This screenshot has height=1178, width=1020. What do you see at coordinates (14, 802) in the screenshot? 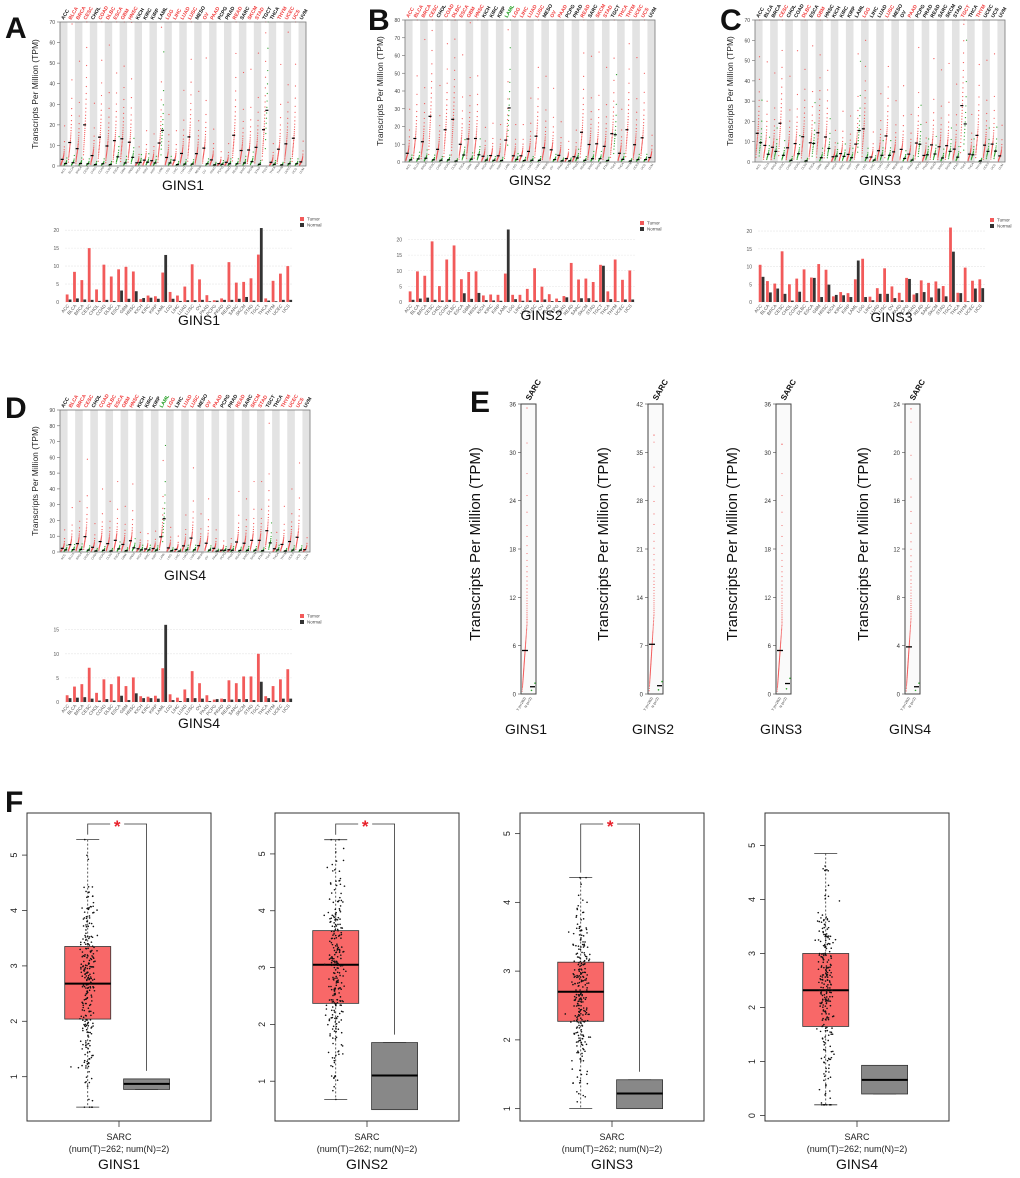
I see `panel-label-F: F` at bounding box center [14, 802].